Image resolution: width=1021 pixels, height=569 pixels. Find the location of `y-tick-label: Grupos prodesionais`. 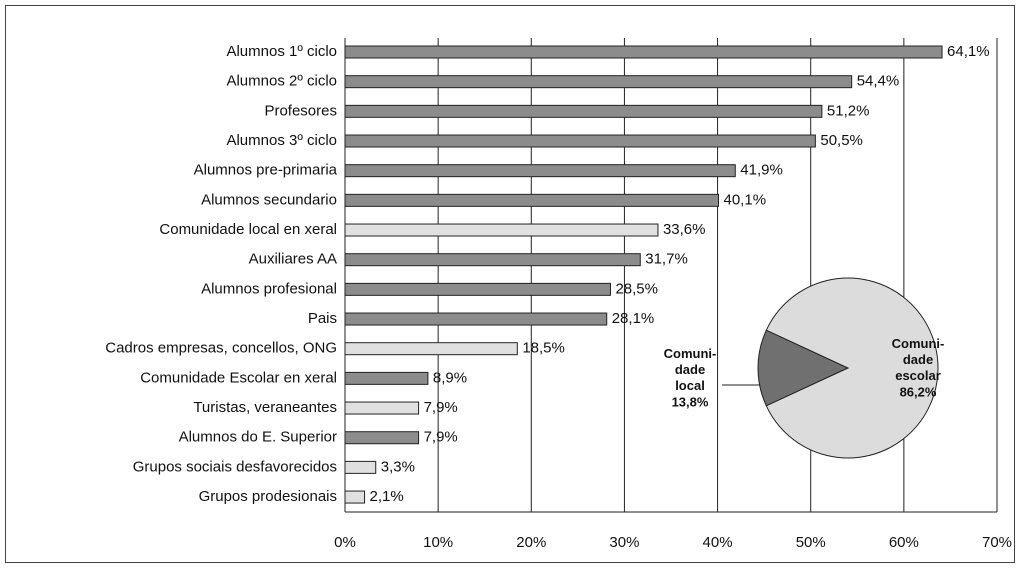

y-tick-label: Grupos prodesionais is located at coordinates (268, 496).